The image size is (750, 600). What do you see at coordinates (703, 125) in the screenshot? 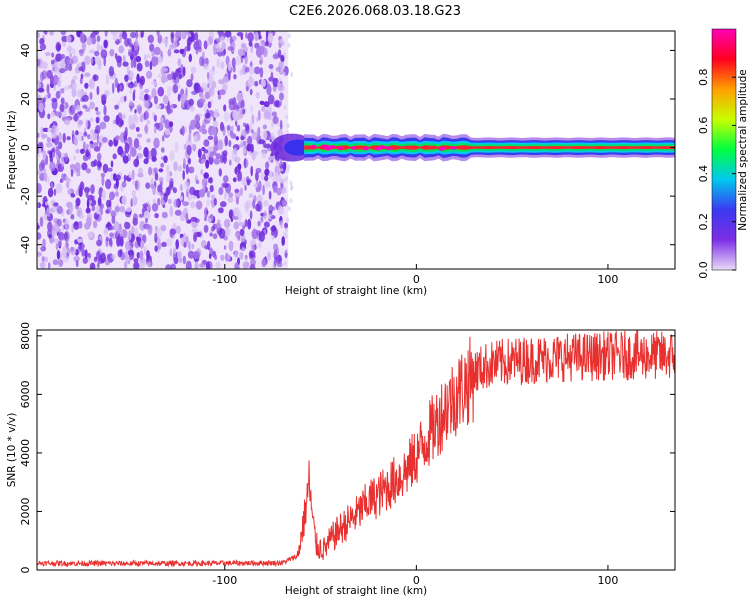
I see `colorbar-tick-label: 0.6` at bounding box center [703, 125].